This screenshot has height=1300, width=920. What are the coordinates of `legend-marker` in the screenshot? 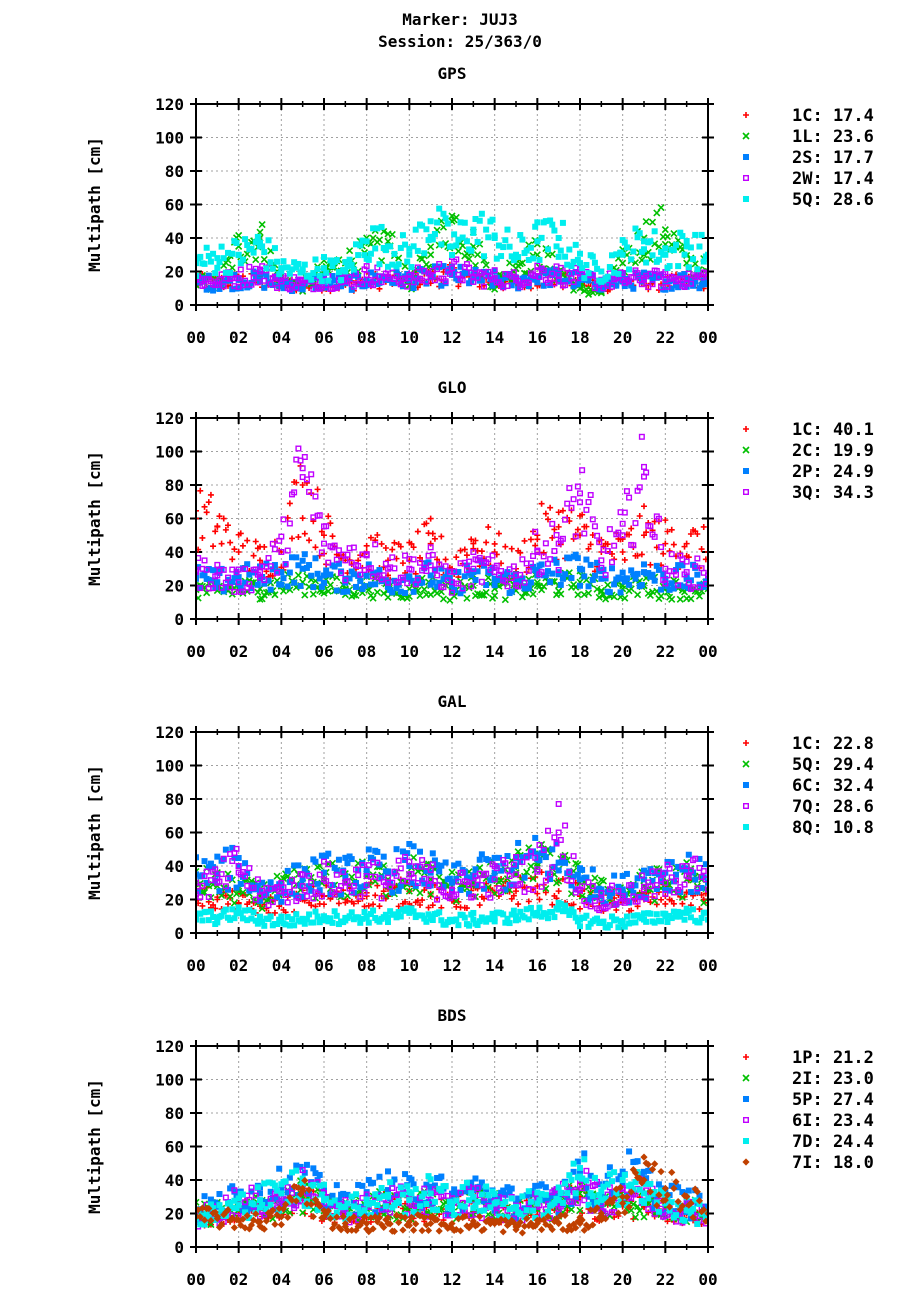 It's located at (746, 806).